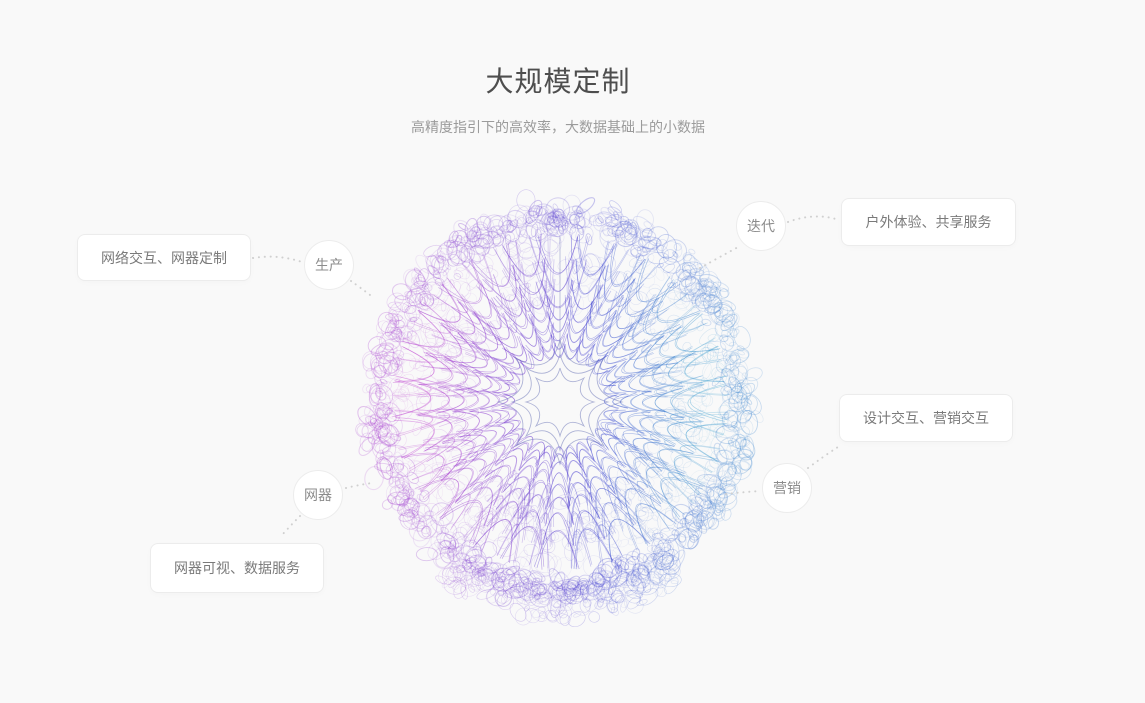 The height and width of the screenshot is (703, 1145). I want to click on connector-marketing-to-card, so click(823, 457).